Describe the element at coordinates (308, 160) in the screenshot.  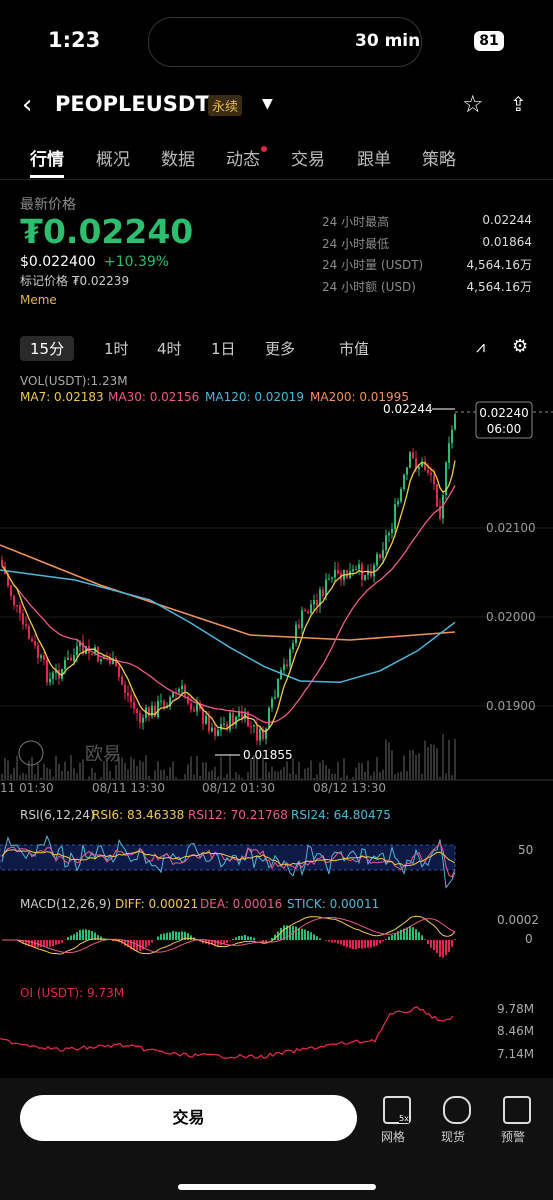
I see `tab: 交易` at that location.